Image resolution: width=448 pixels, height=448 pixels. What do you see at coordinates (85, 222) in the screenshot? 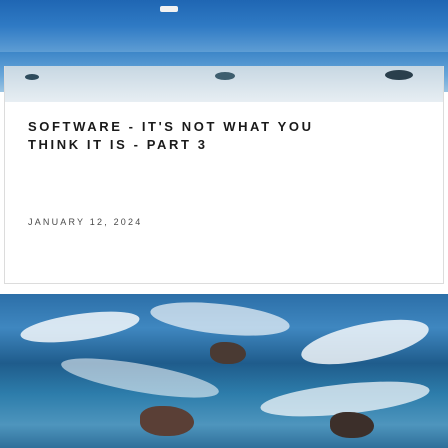
I see `post-date: JANUARY 12, 2024` at bounding box center [85, 222].